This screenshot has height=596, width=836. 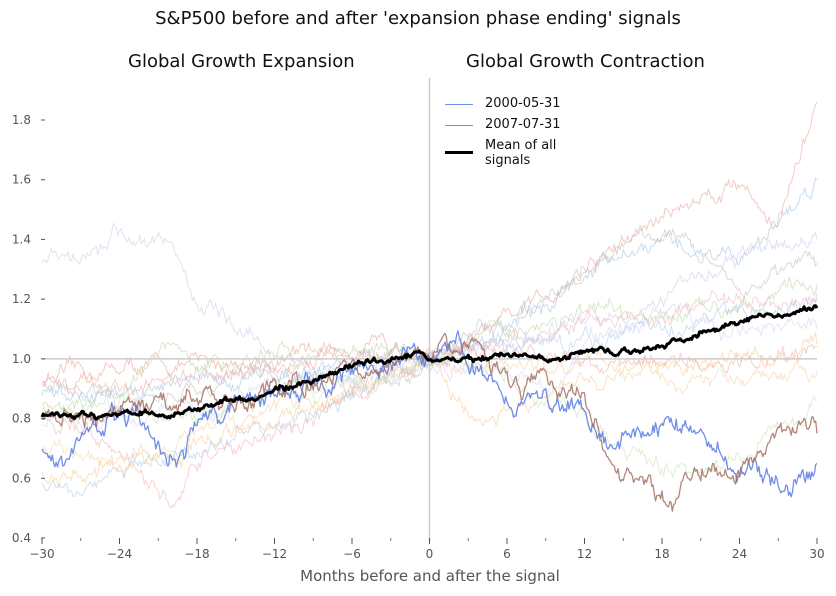 What do you see at coordinates (21, 478) in the screenshot?
I see `y-tick-label: 0.6` at bounding box center [21, 478].